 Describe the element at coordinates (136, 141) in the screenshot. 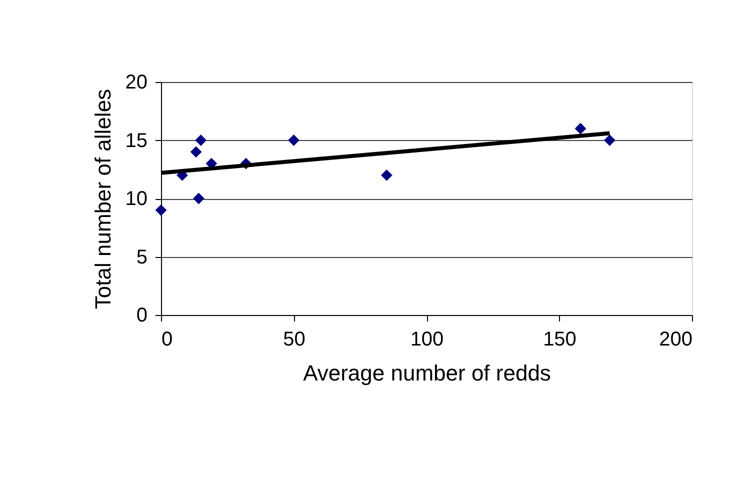

I see `y-tick-label: 15` at that location.